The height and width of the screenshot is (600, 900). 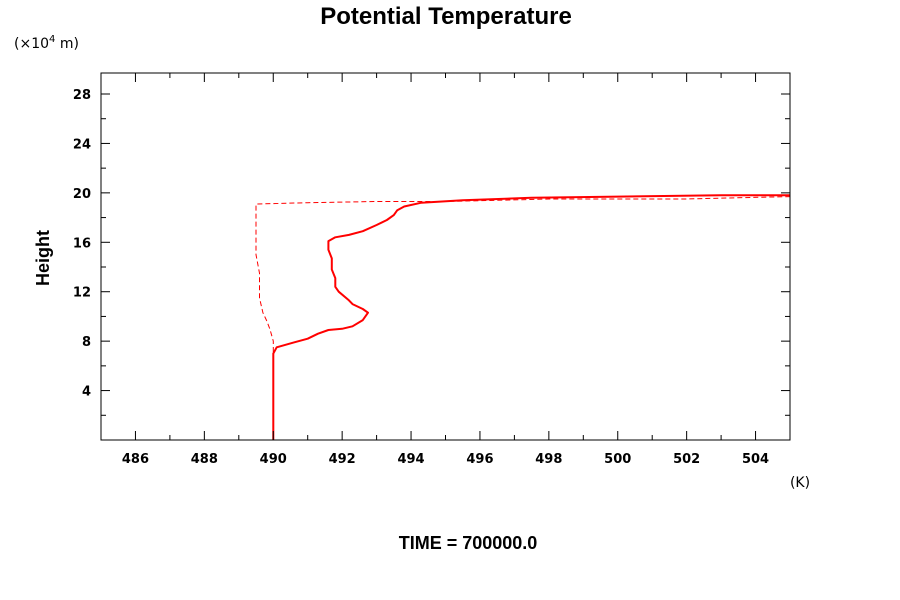 What do you see at coordinates (43, 258) in the screenshot?
I see `y-axis-label: Height` at bounding box center [43, 258].